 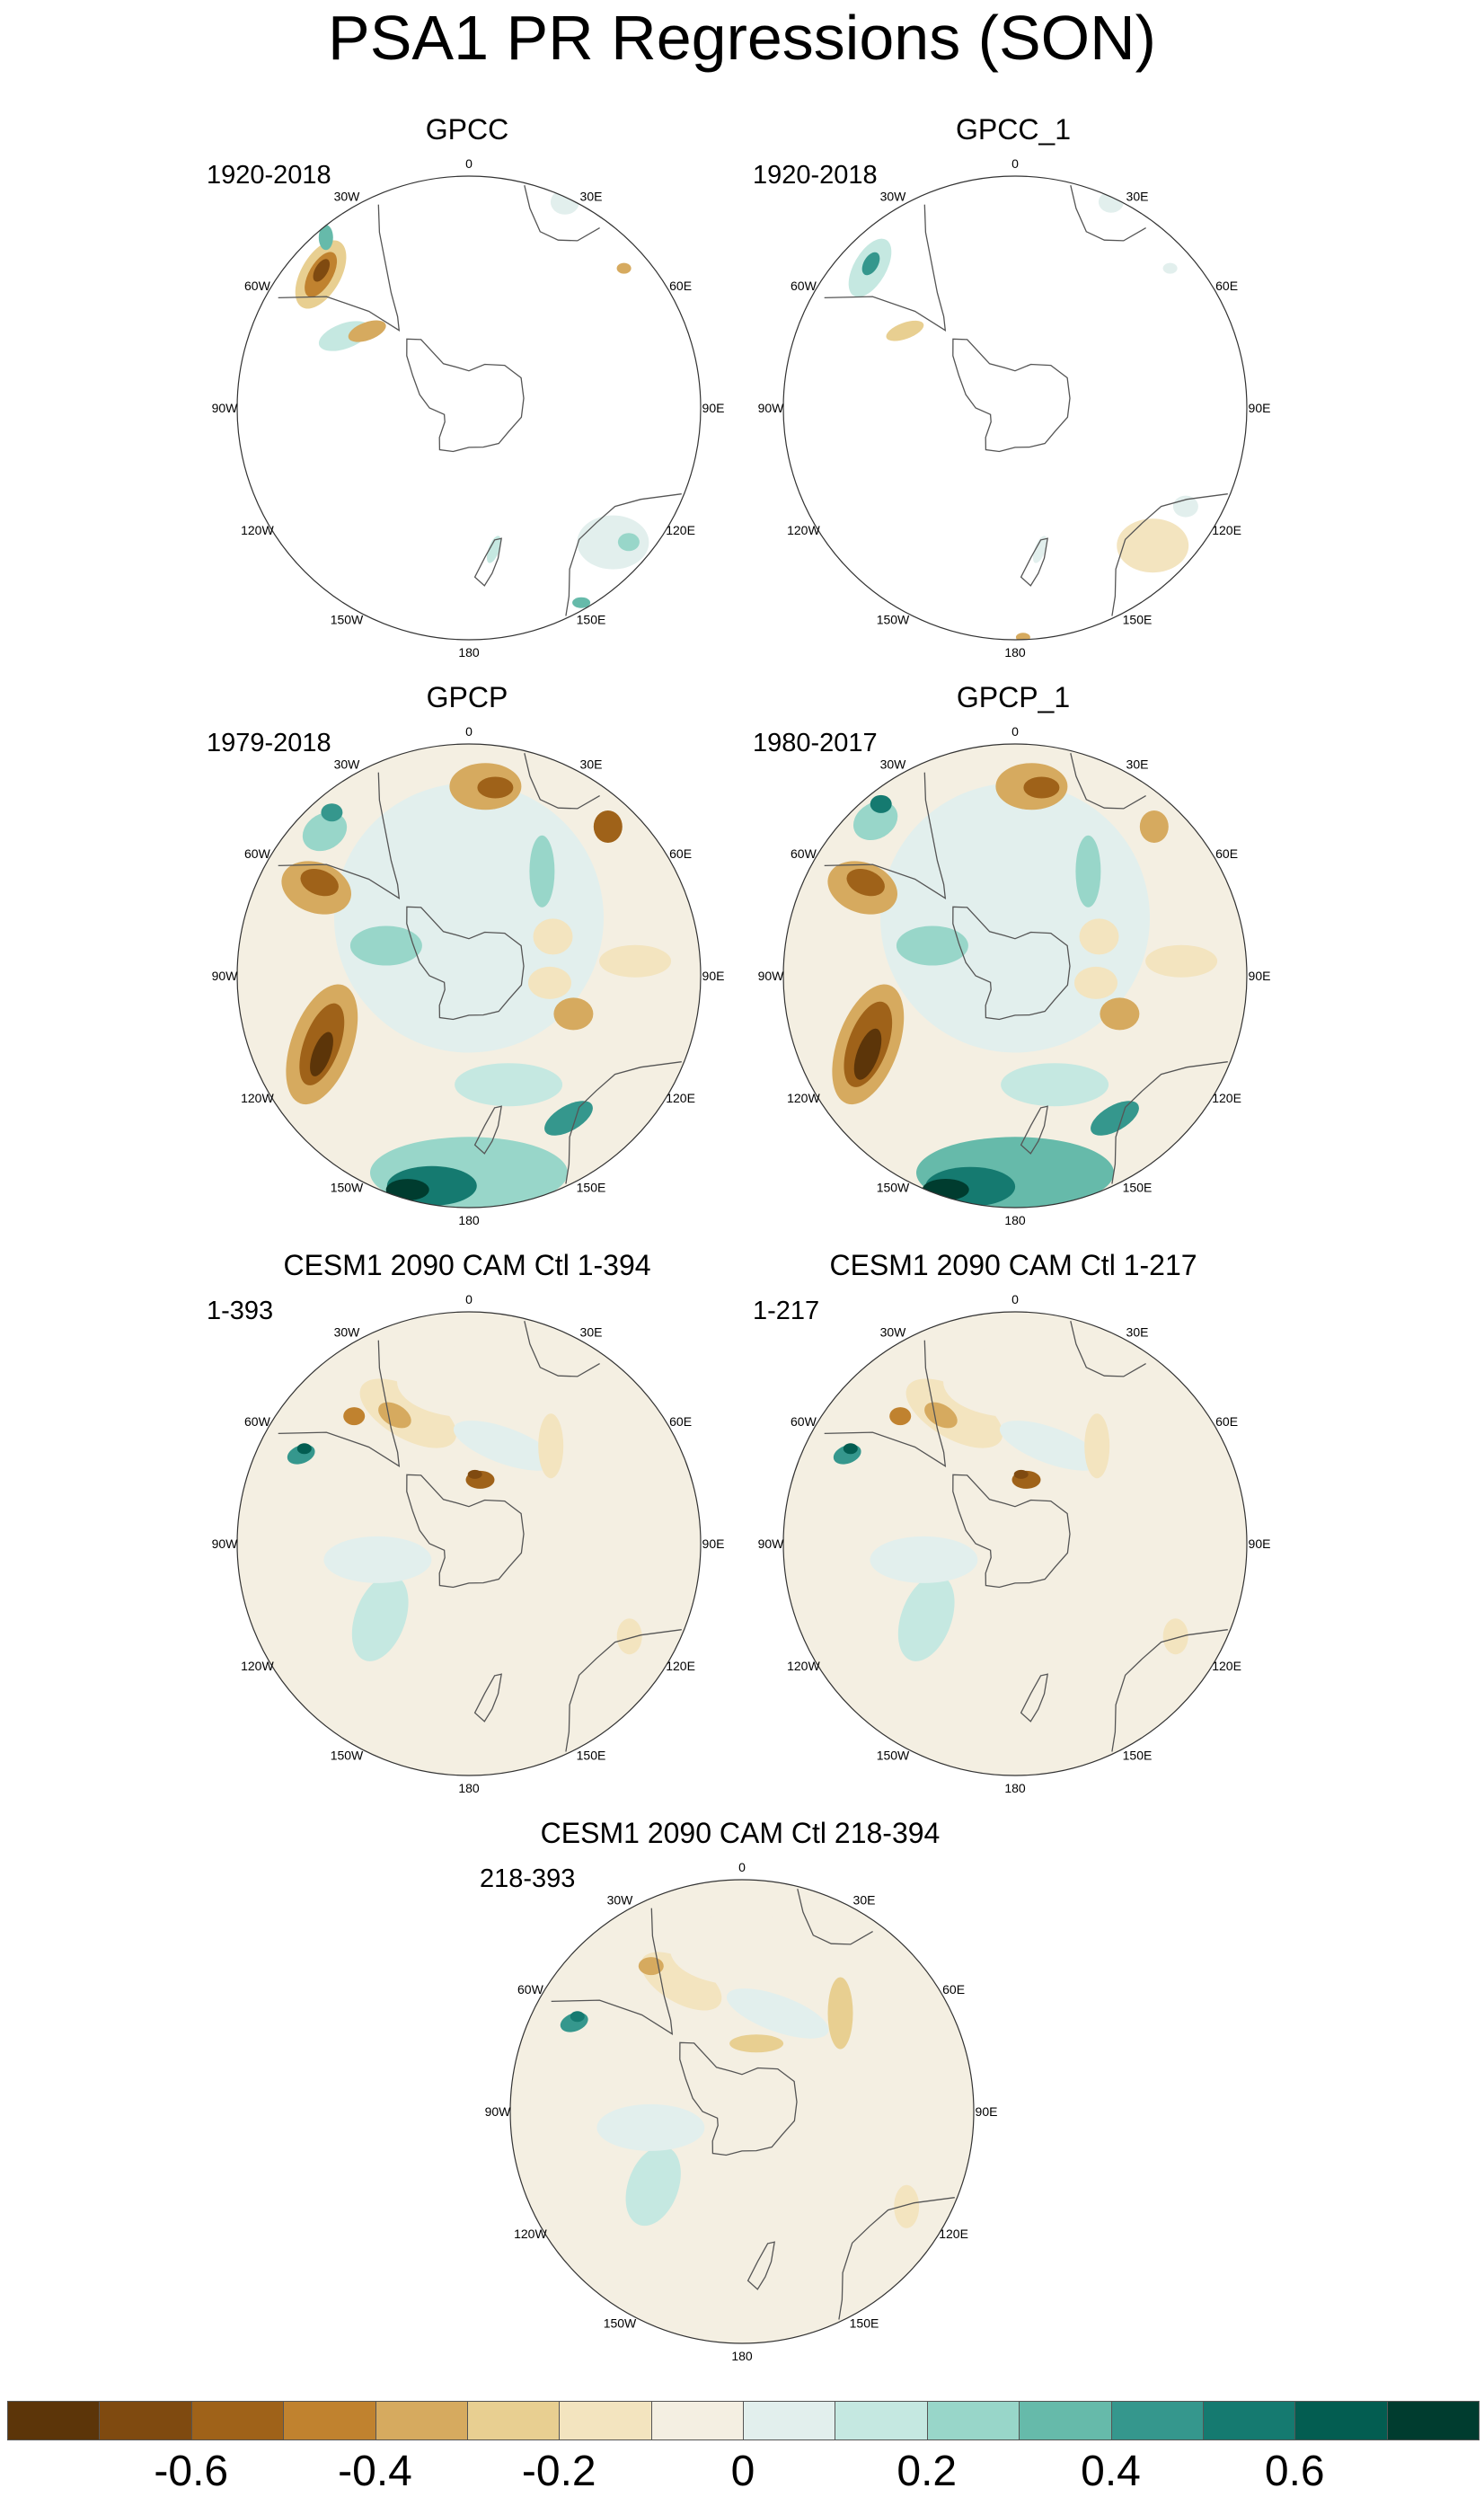 What do you see at coordinates (1295, 2471) in the screenshot?
I see `colorbar-tick-label: 0.6` at bounding box center [1295, 2471].